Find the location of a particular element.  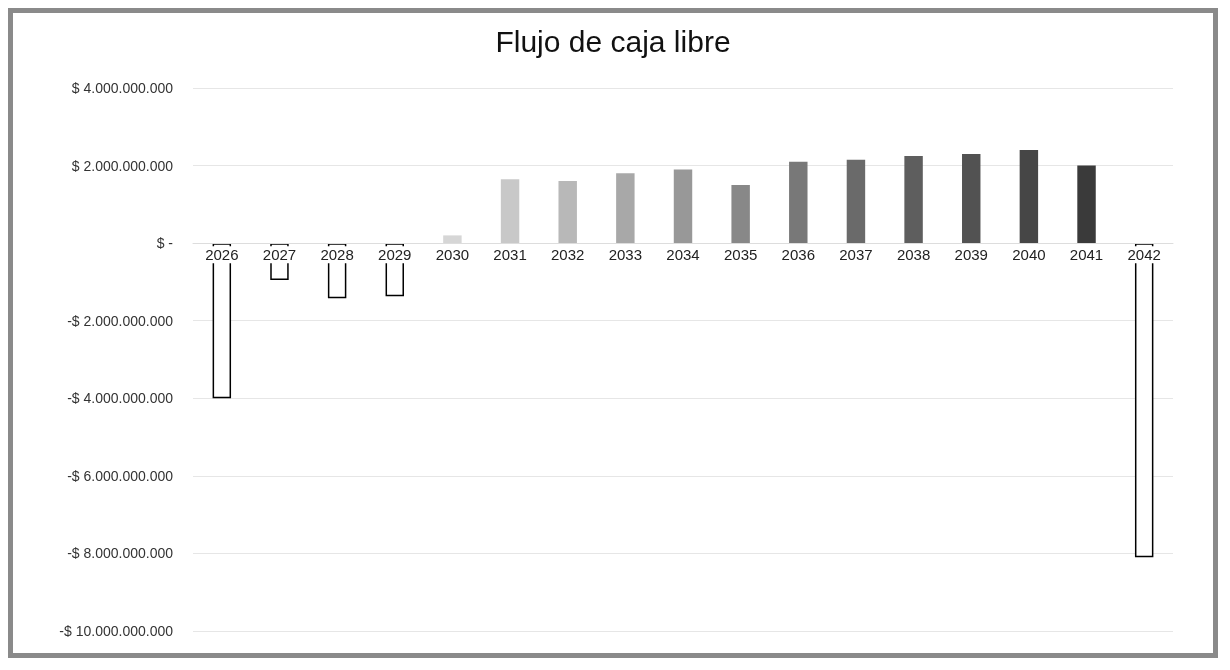

chart-title: Flujo de caja libre is located at coordinates (613, 41).